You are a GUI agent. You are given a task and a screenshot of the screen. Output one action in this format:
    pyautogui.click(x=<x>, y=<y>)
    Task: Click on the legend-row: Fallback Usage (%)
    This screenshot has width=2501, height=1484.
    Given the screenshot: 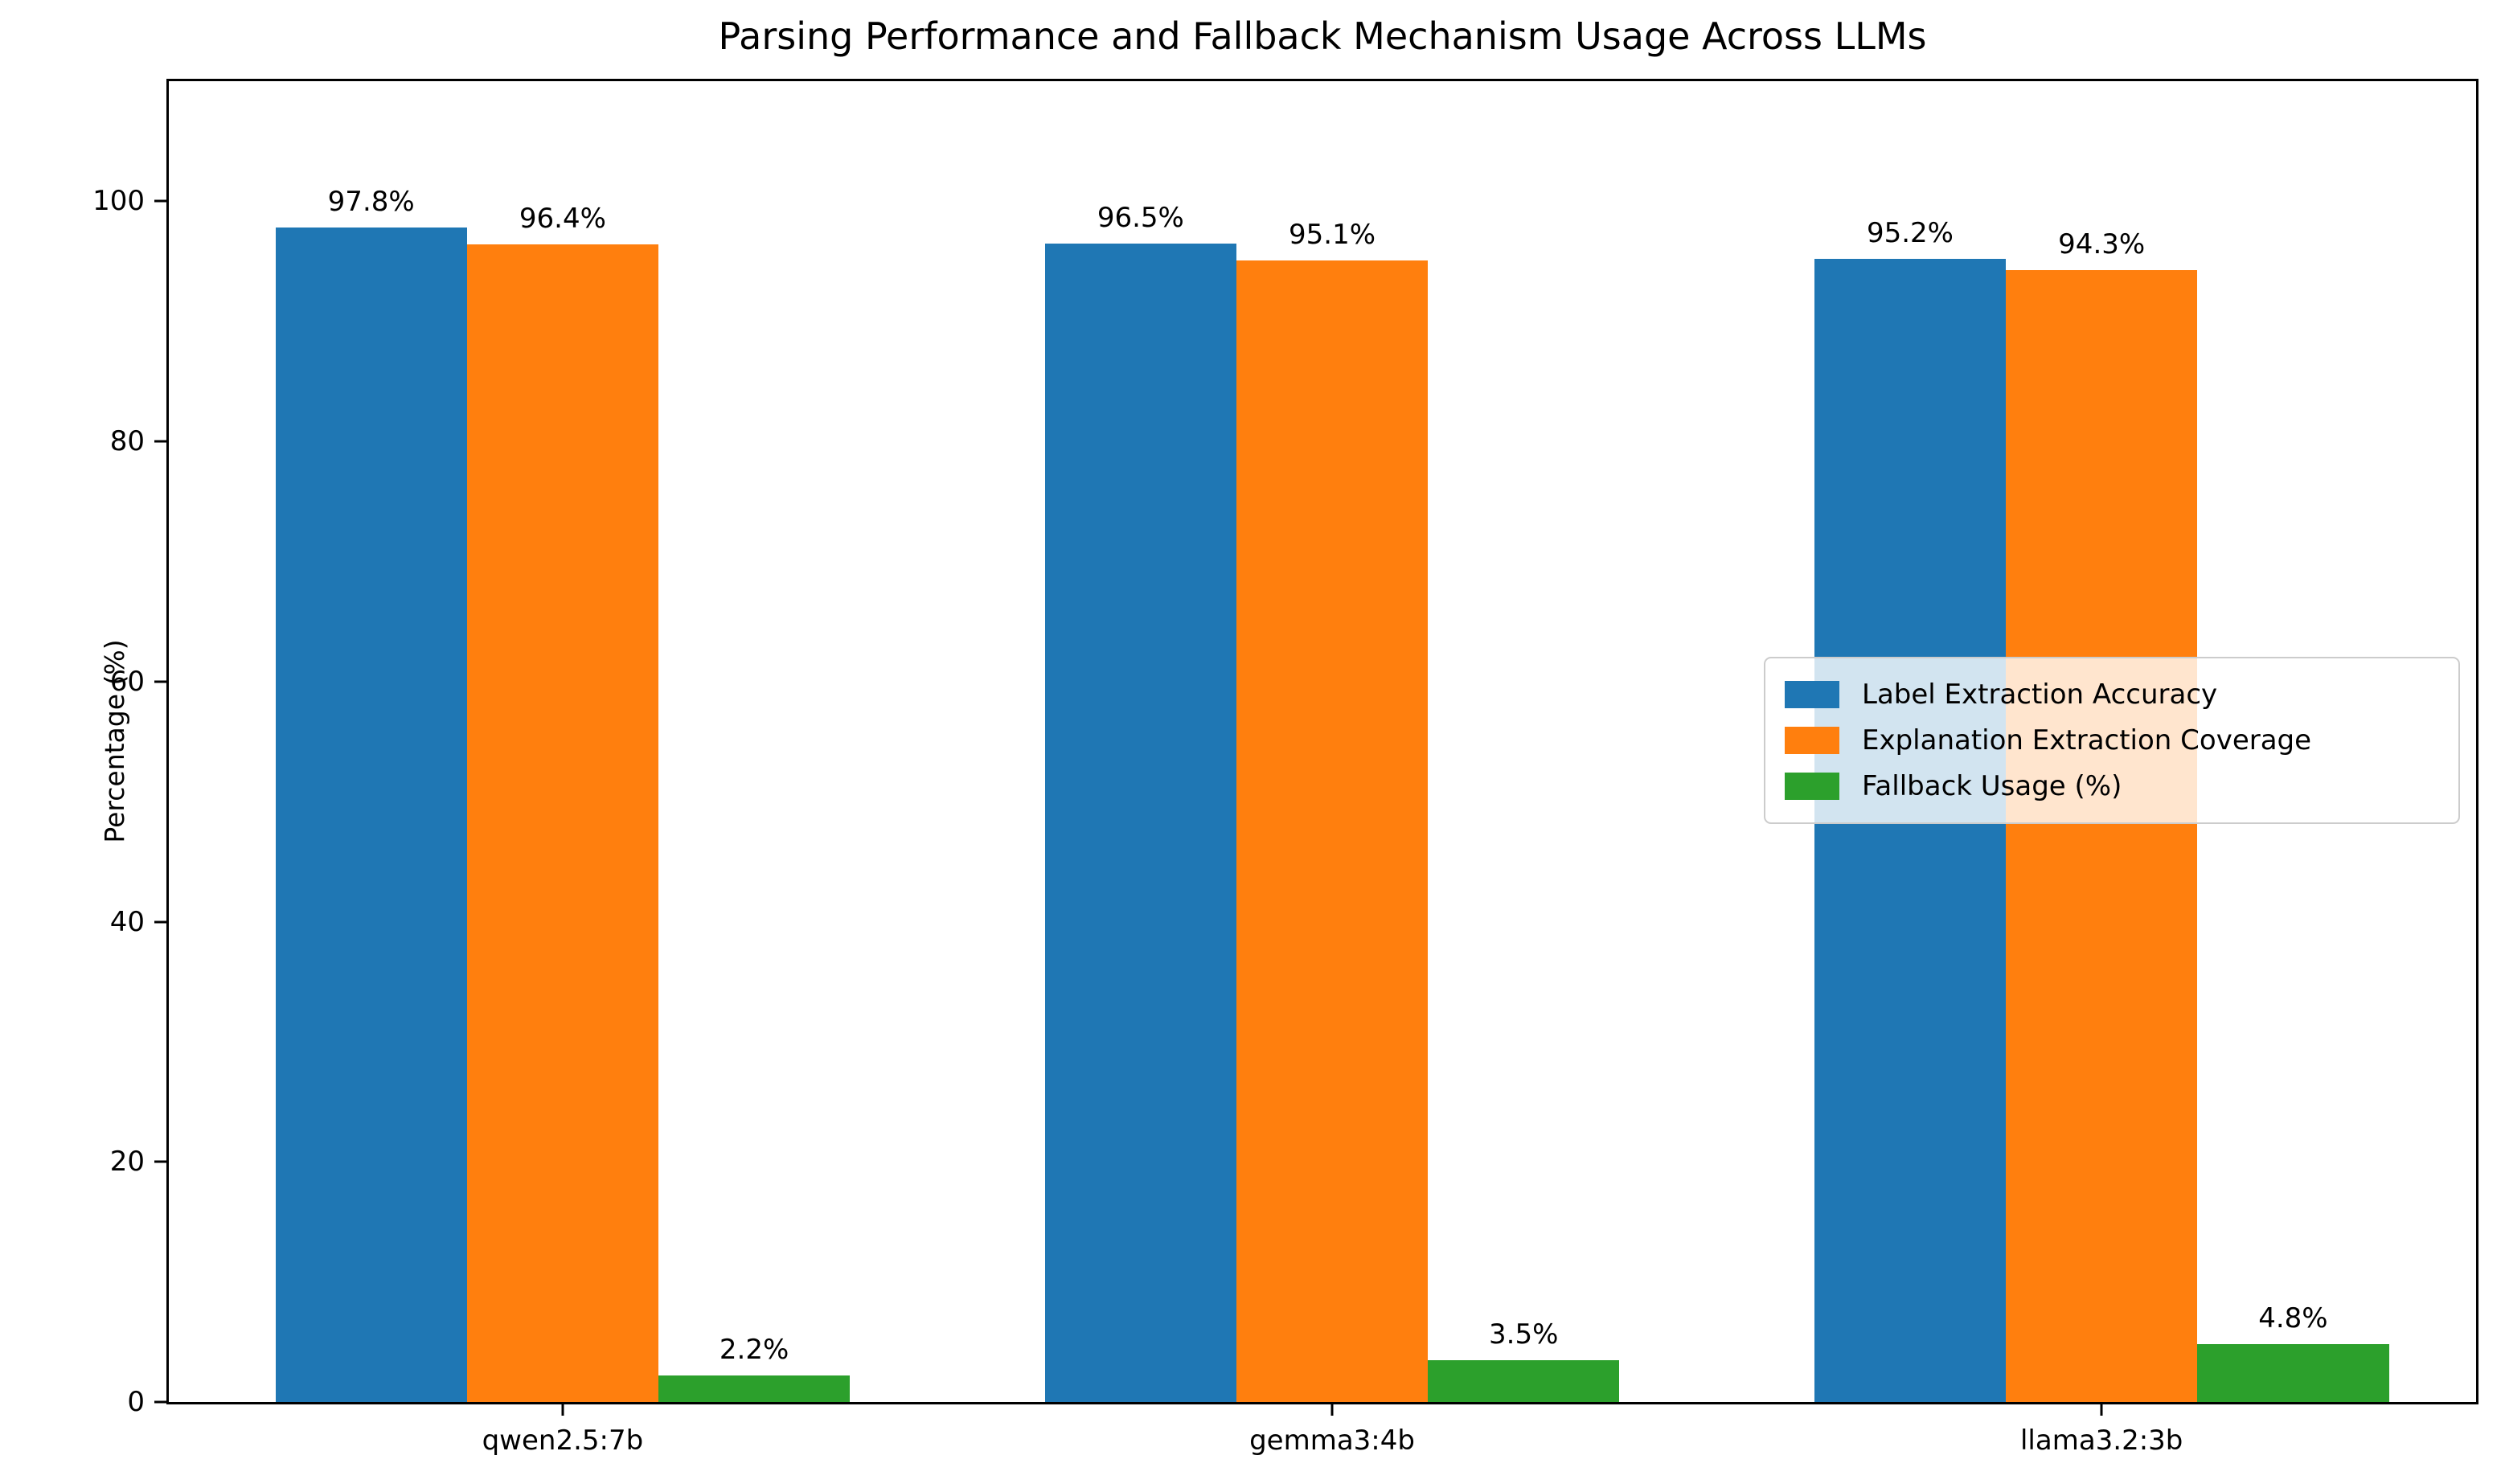 What is the action you would take?
    pyautogui.click(x=2112, y=786)
    